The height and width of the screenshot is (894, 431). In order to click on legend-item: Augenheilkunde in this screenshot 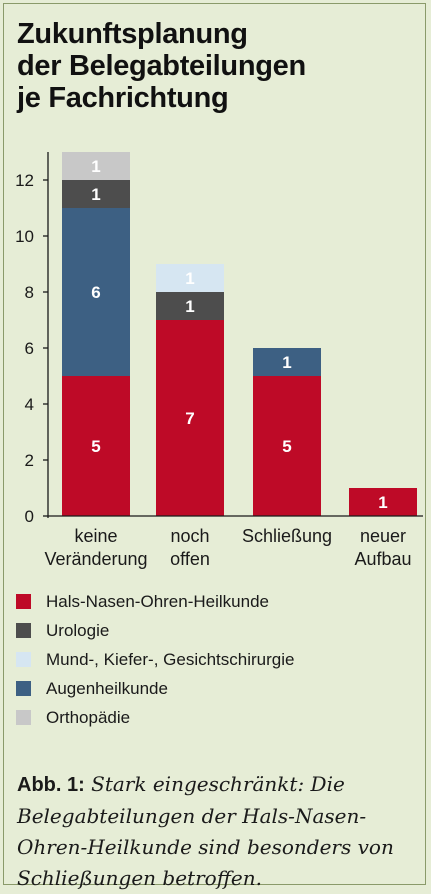, I will do `click(155, 688)`.